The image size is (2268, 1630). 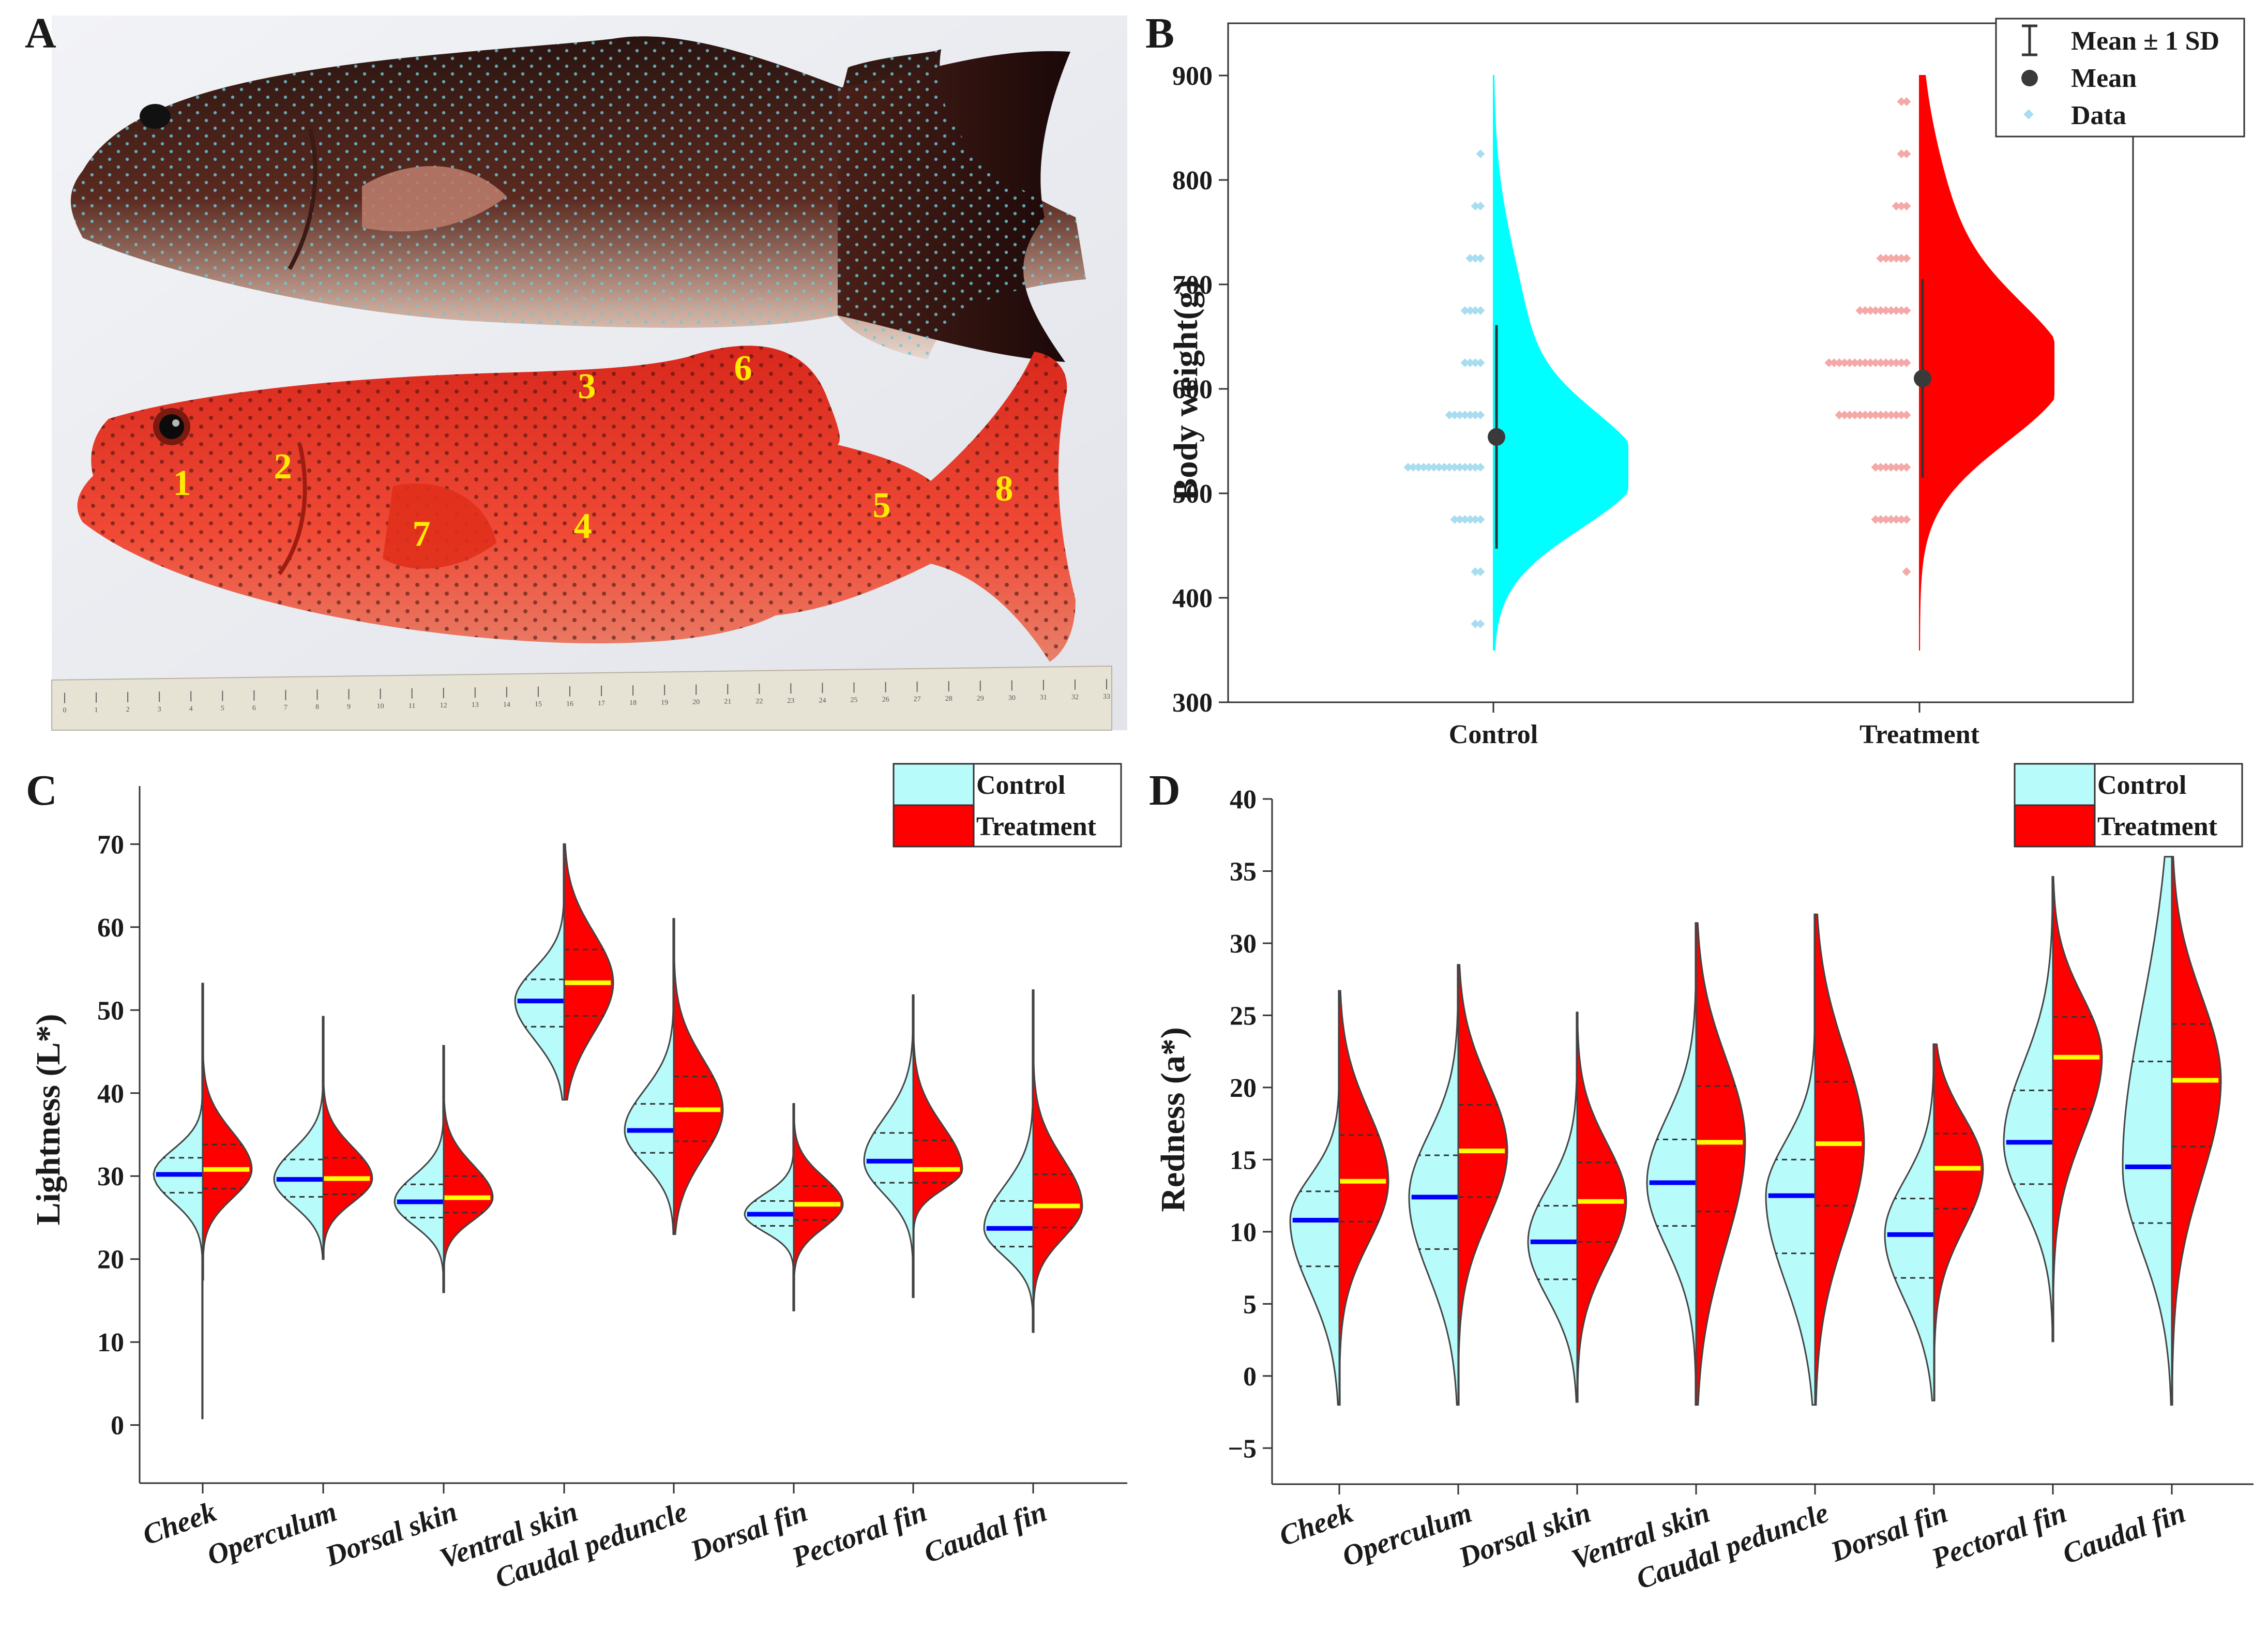 What do you see at coordinates (110, 844) in the screenshot?
I see `panel-c-y-tick-label: 70` at bounding box center [110, 844].